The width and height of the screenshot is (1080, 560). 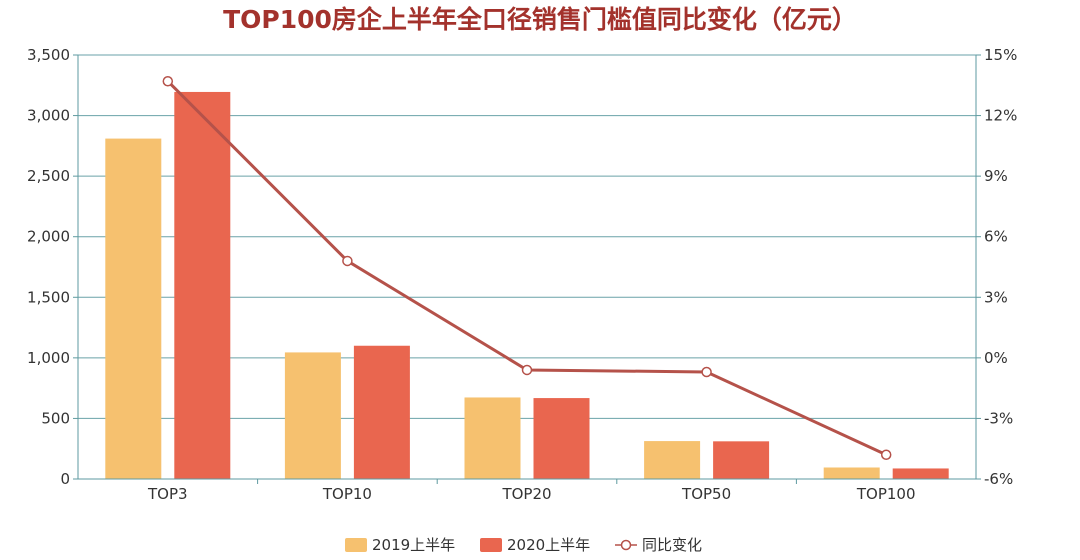 I want to click on right-tick-label: 15%, so click(x=1000, y=55).